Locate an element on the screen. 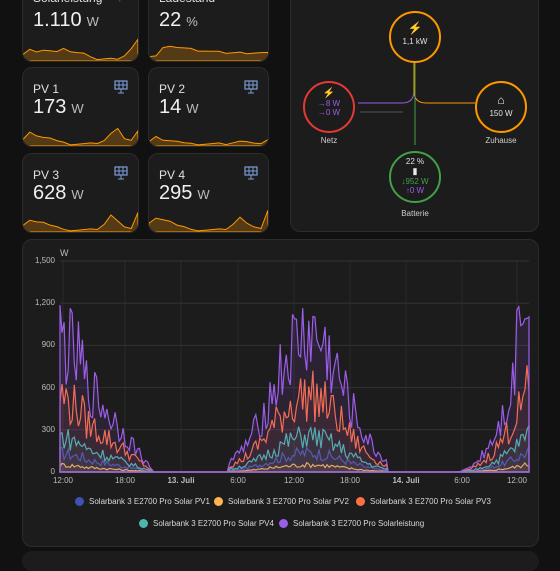 Image resolution: width=560 pixels, height=571 pixels. y-tick-label: 0 is located at coordinates (52, 471).